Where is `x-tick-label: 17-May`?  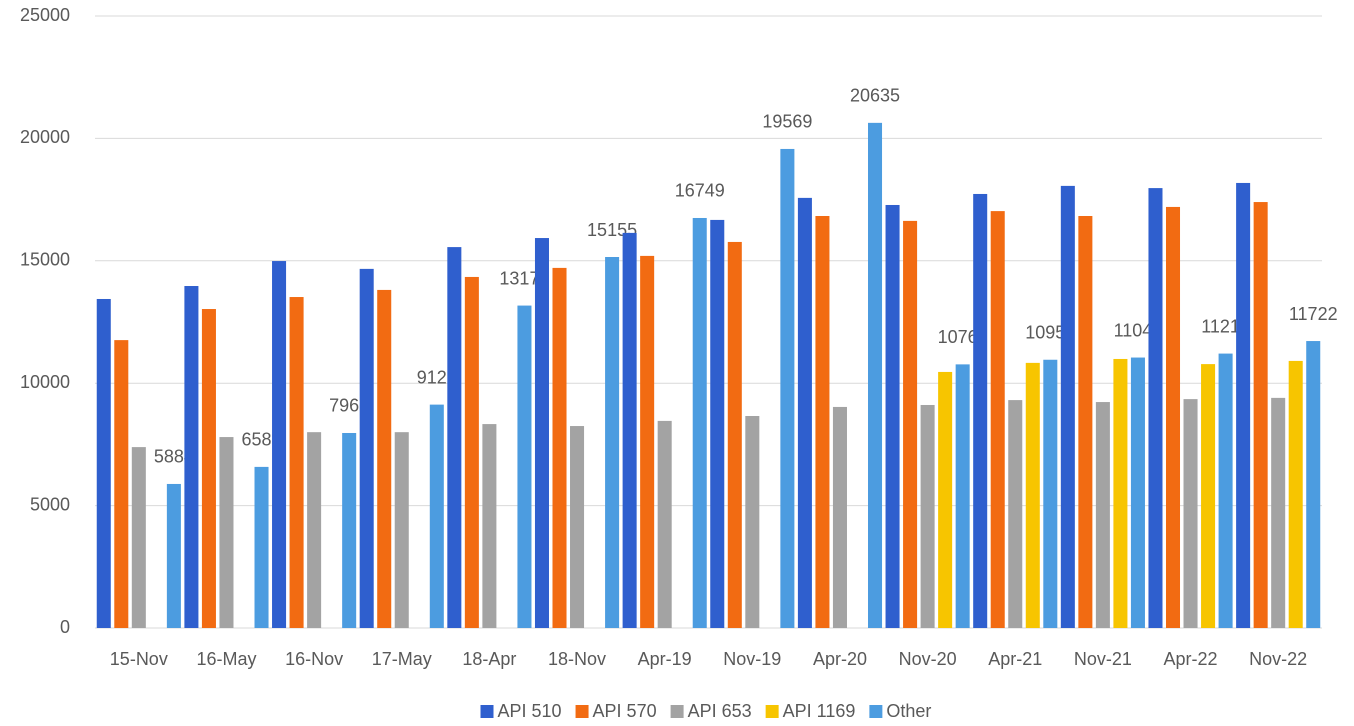
x-tick-label: 17-May is located at coordinates (402, 659).